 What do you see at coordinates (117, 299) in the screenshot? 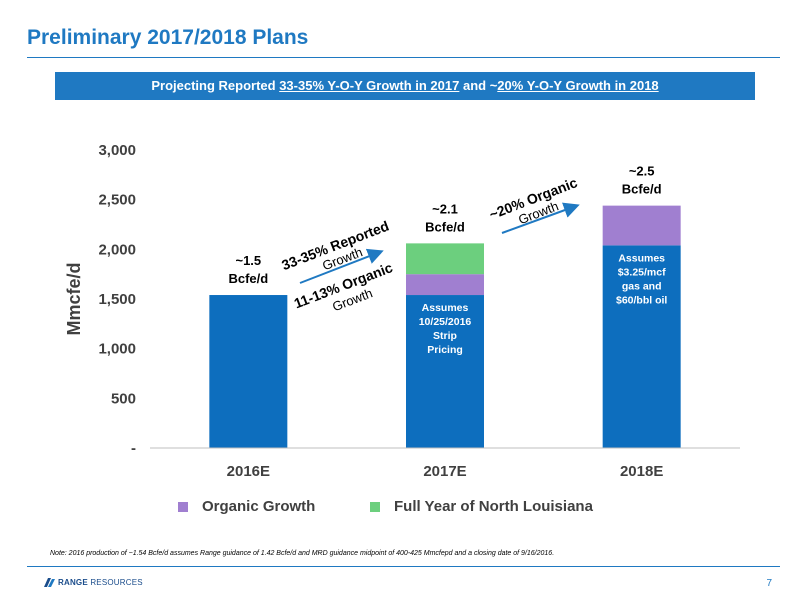
I see `y-tick-label: 1,500` at bounding box center [117, 299].